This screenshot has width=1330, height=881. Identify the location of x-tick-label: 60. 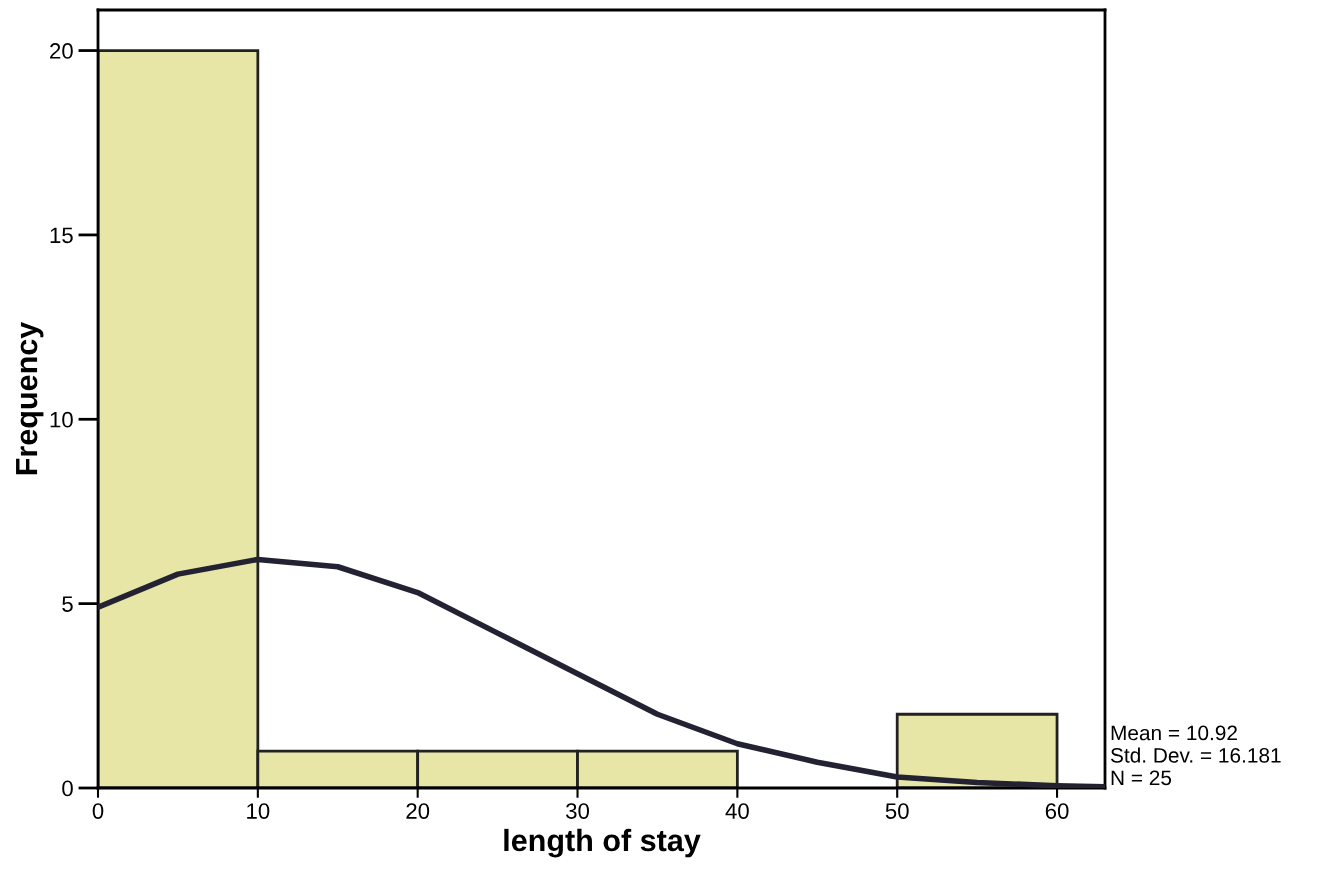
(1057, 811).